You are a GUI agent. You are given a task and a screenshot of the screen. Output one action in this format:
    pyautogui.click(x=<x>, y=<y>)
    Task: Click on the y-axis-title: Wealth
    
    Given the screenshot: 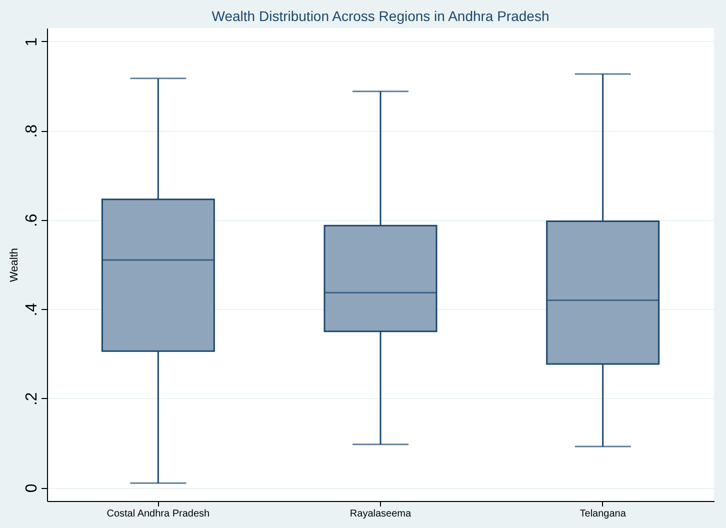 What is the action you would take?
    pyautogui.click(x=14, y=265)
    